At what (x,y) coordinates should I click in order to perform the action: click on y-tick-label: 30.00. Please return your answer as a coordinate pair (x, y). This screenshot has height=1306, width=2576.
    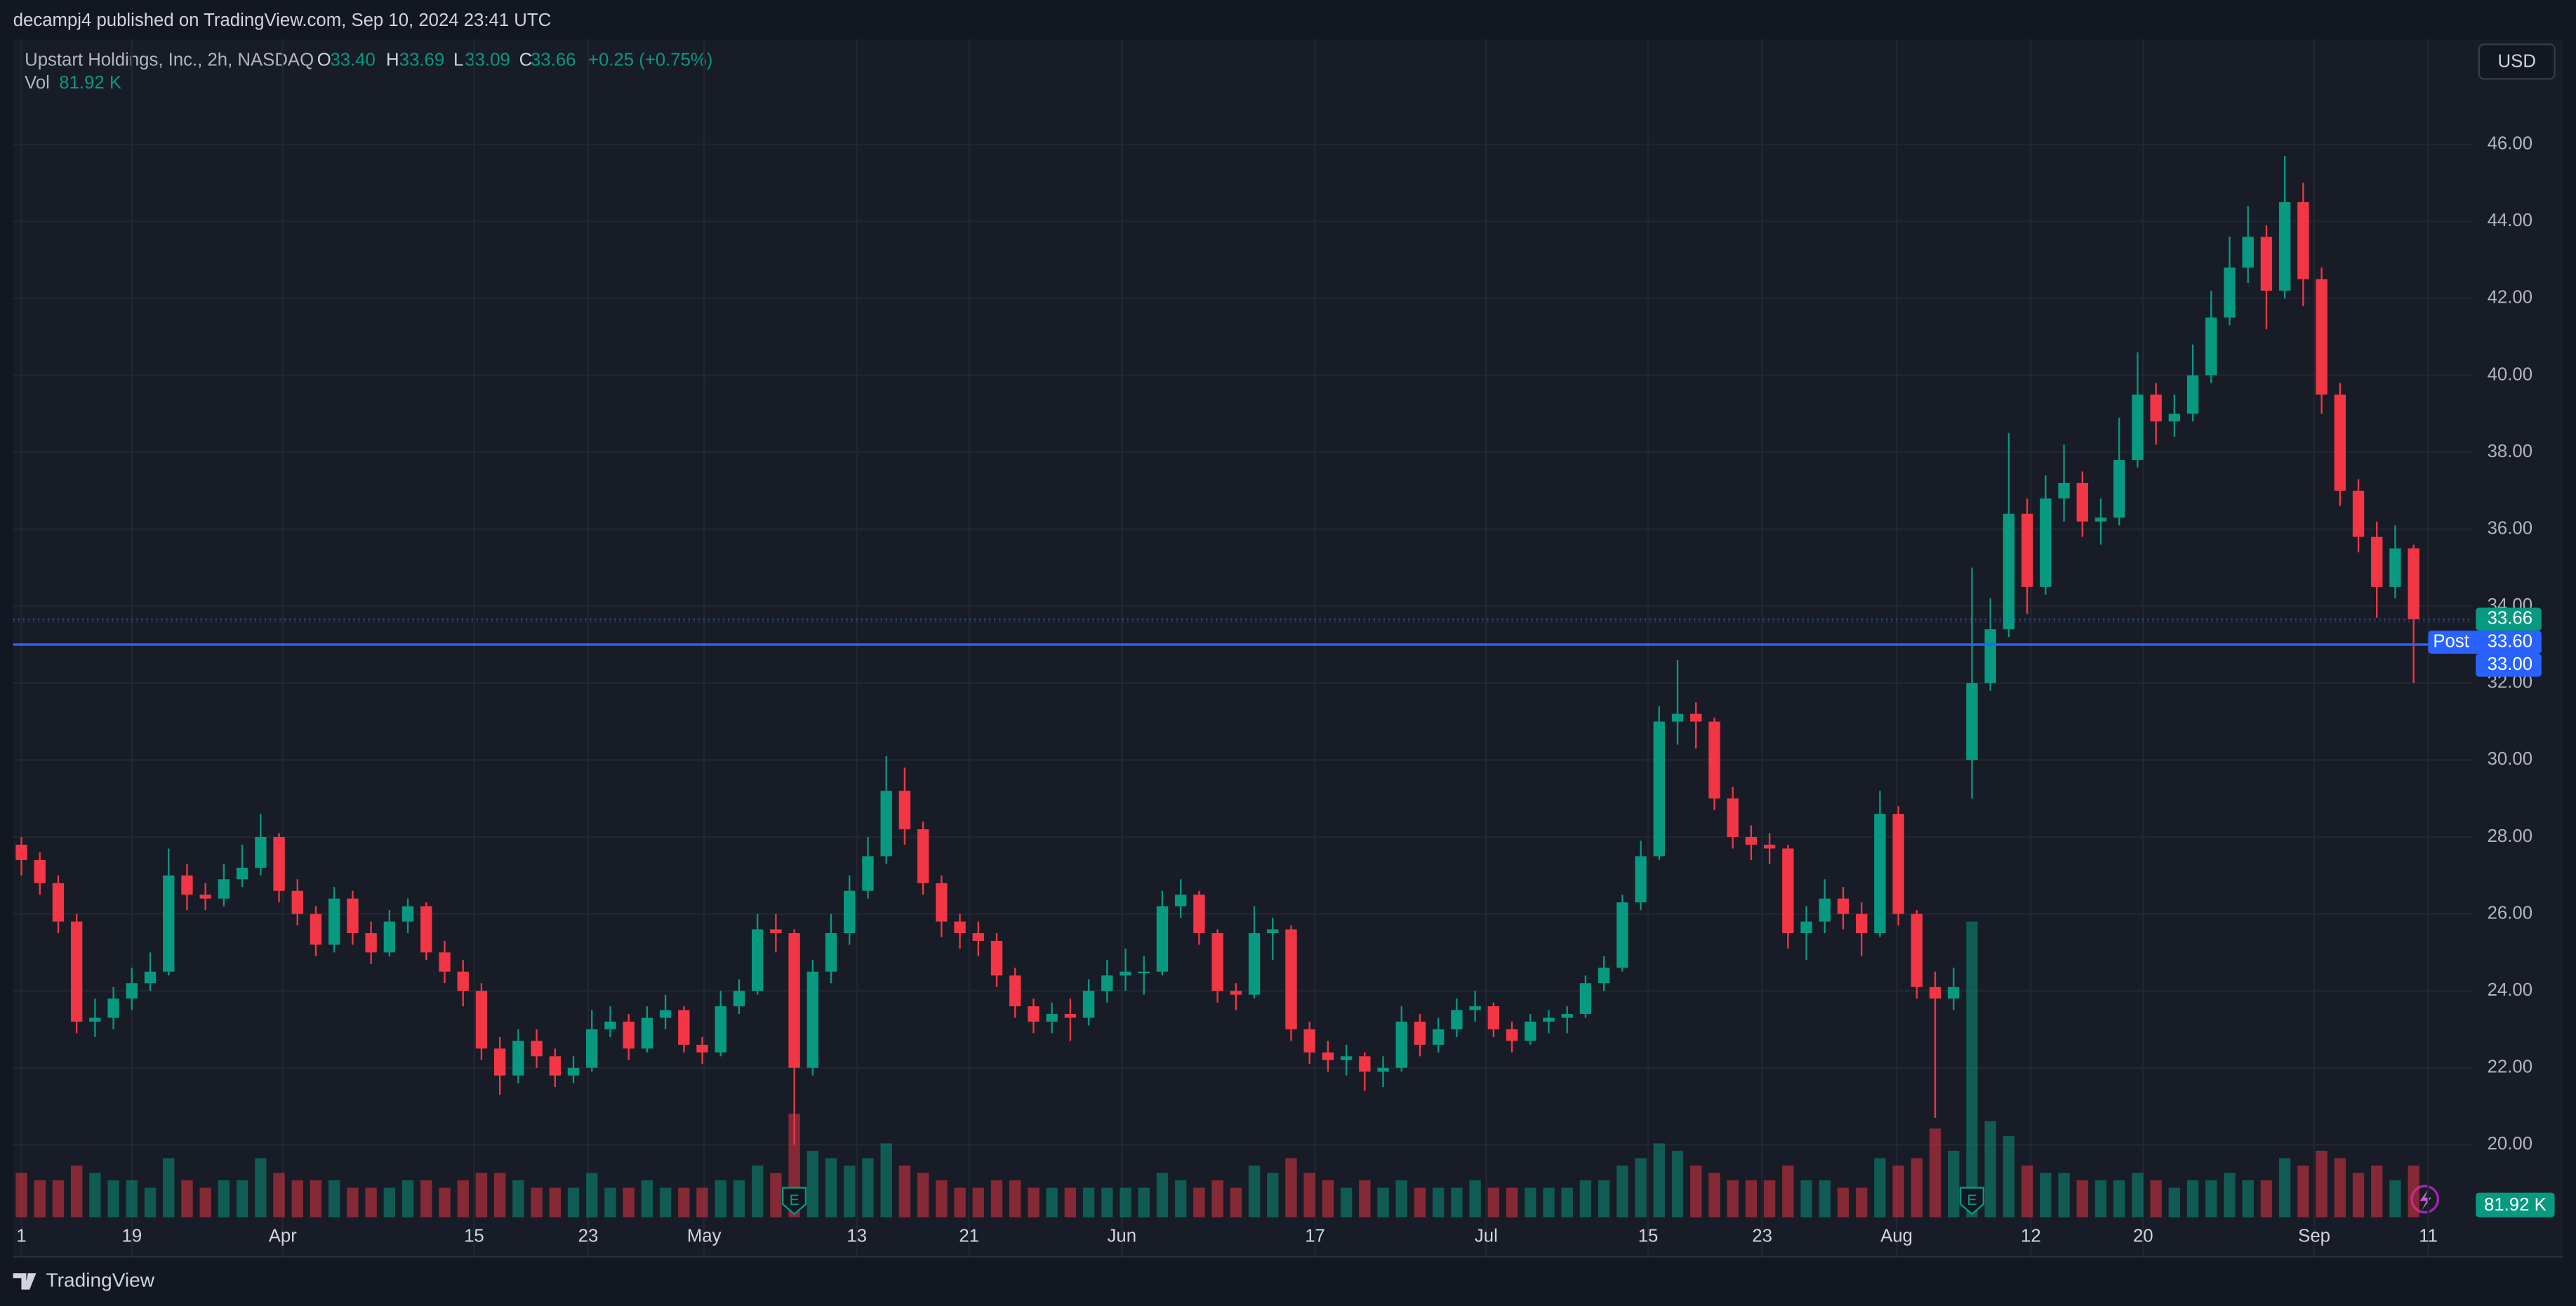
    Looking at the image, I should click on (2510, 759).